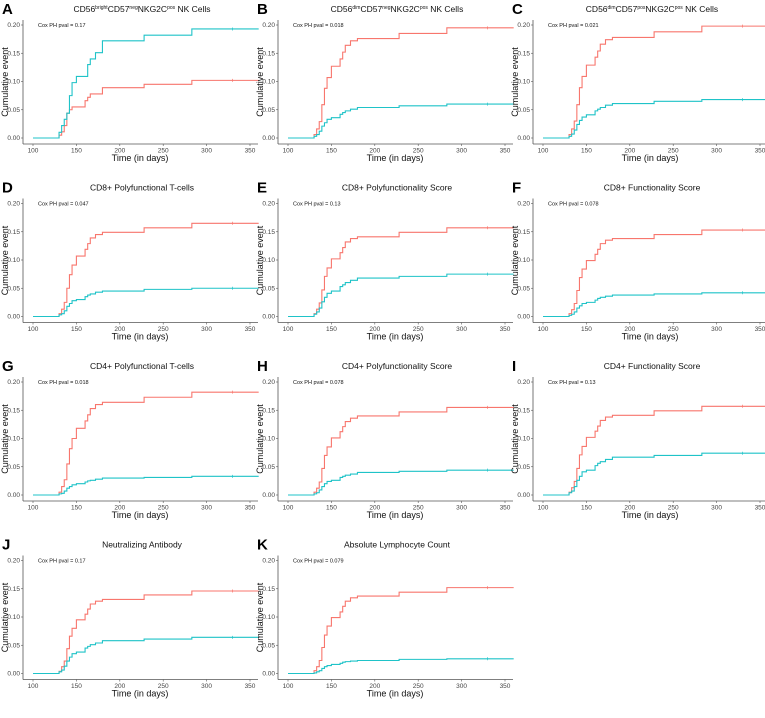 The image size is (765, 718). Describe the element at coordinates (142, 188) in the screenshot. I see `title-text: CD8+ Polyfunctional T-cells` at that location.